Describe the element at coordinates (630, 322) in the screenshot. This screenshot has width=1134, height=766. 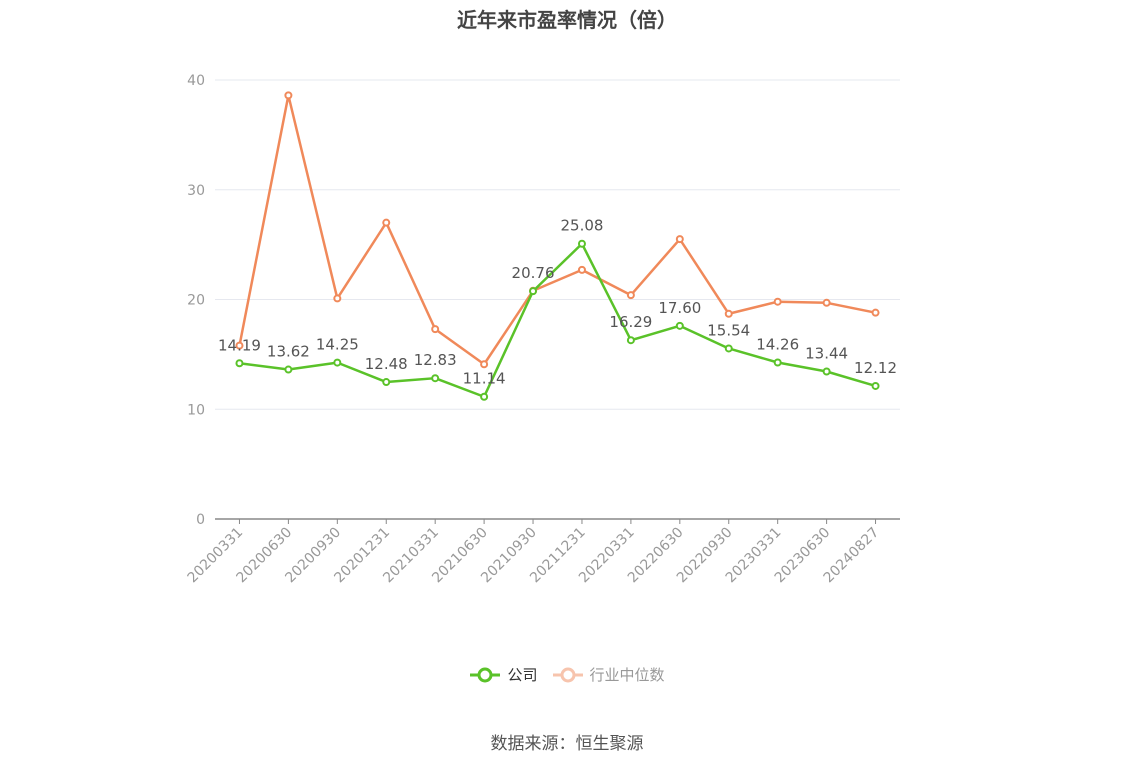
I see `data-label-company: 16.29` at that location.